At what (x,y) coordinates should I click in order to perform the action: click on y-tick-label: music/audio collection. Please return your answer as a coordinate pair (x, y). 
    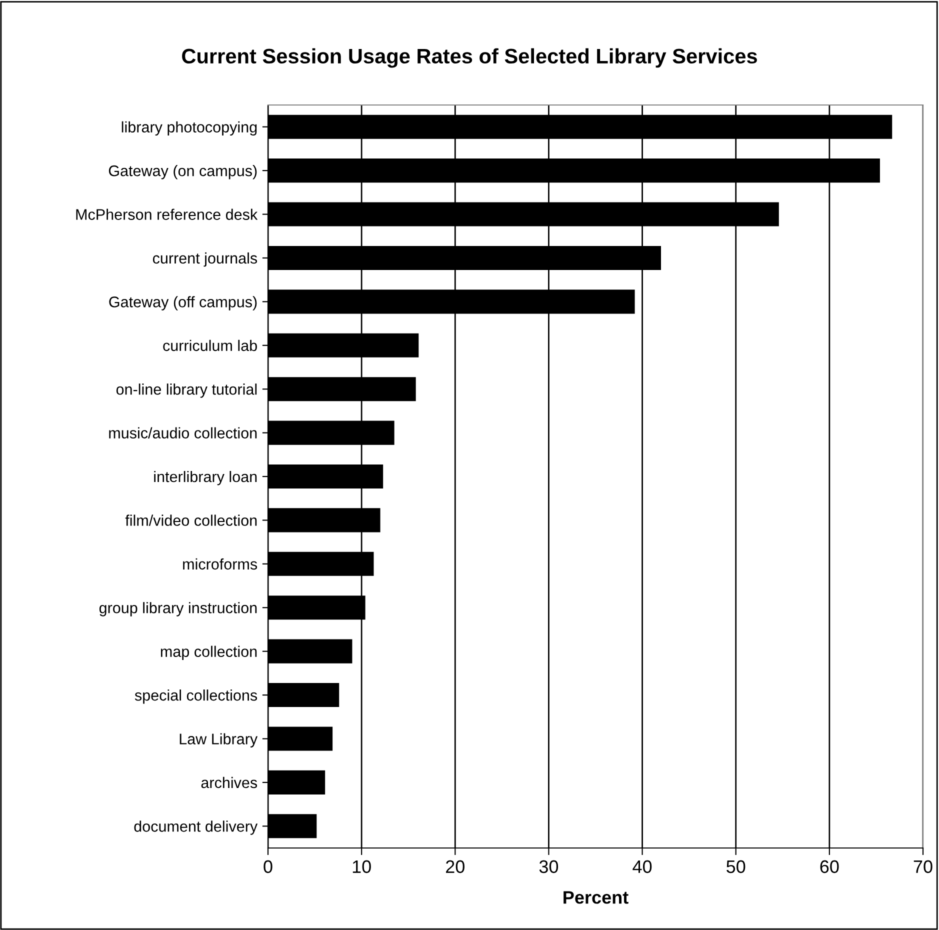
    Looking at the image, I should click on (183, 432).